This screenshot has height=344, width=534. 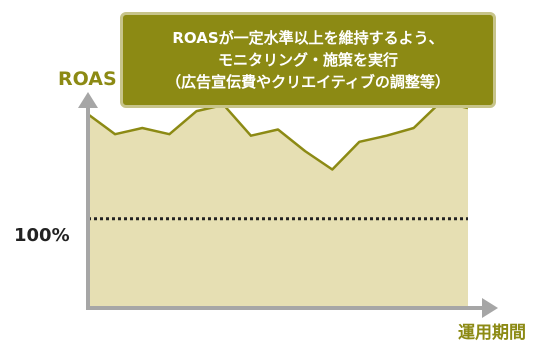 What do you see at coordinates (88, 100) in the screenshot?
I see `y-axis-arrow-icon` at bounding box center [88, 100].